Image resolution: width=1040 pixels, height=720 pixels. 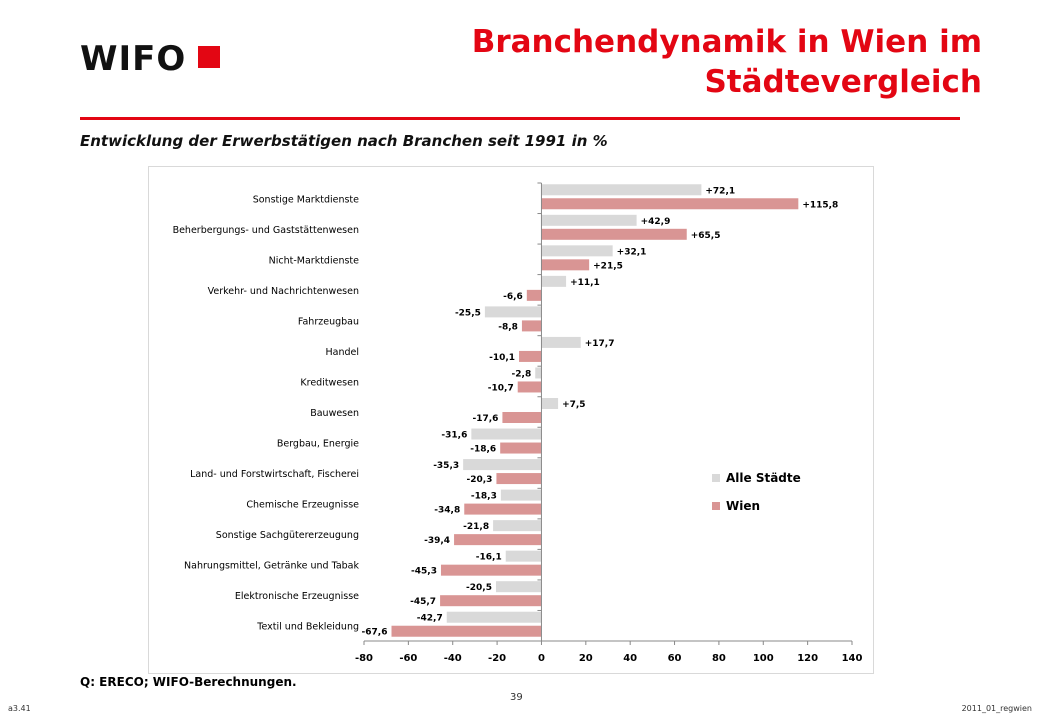 I want to click on data-label: +65,5, so click(x=706, y=236).